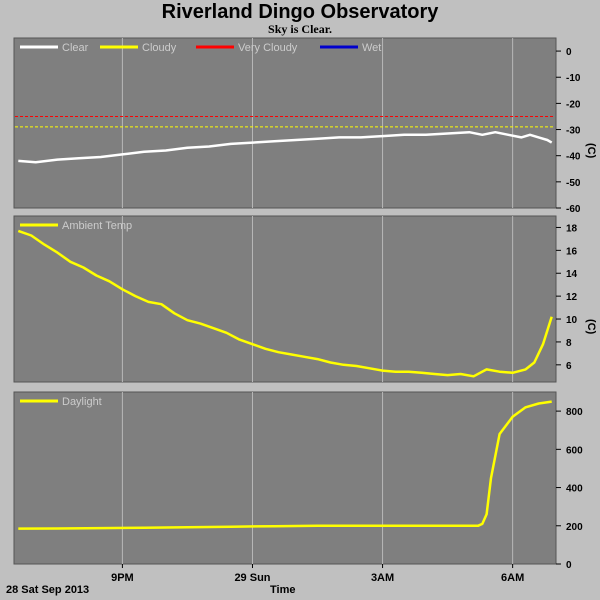  What do you see at coordinates (572, 228) in the screenshot?
I see `y-tick-label: 18` at bounding box center [572, 228].